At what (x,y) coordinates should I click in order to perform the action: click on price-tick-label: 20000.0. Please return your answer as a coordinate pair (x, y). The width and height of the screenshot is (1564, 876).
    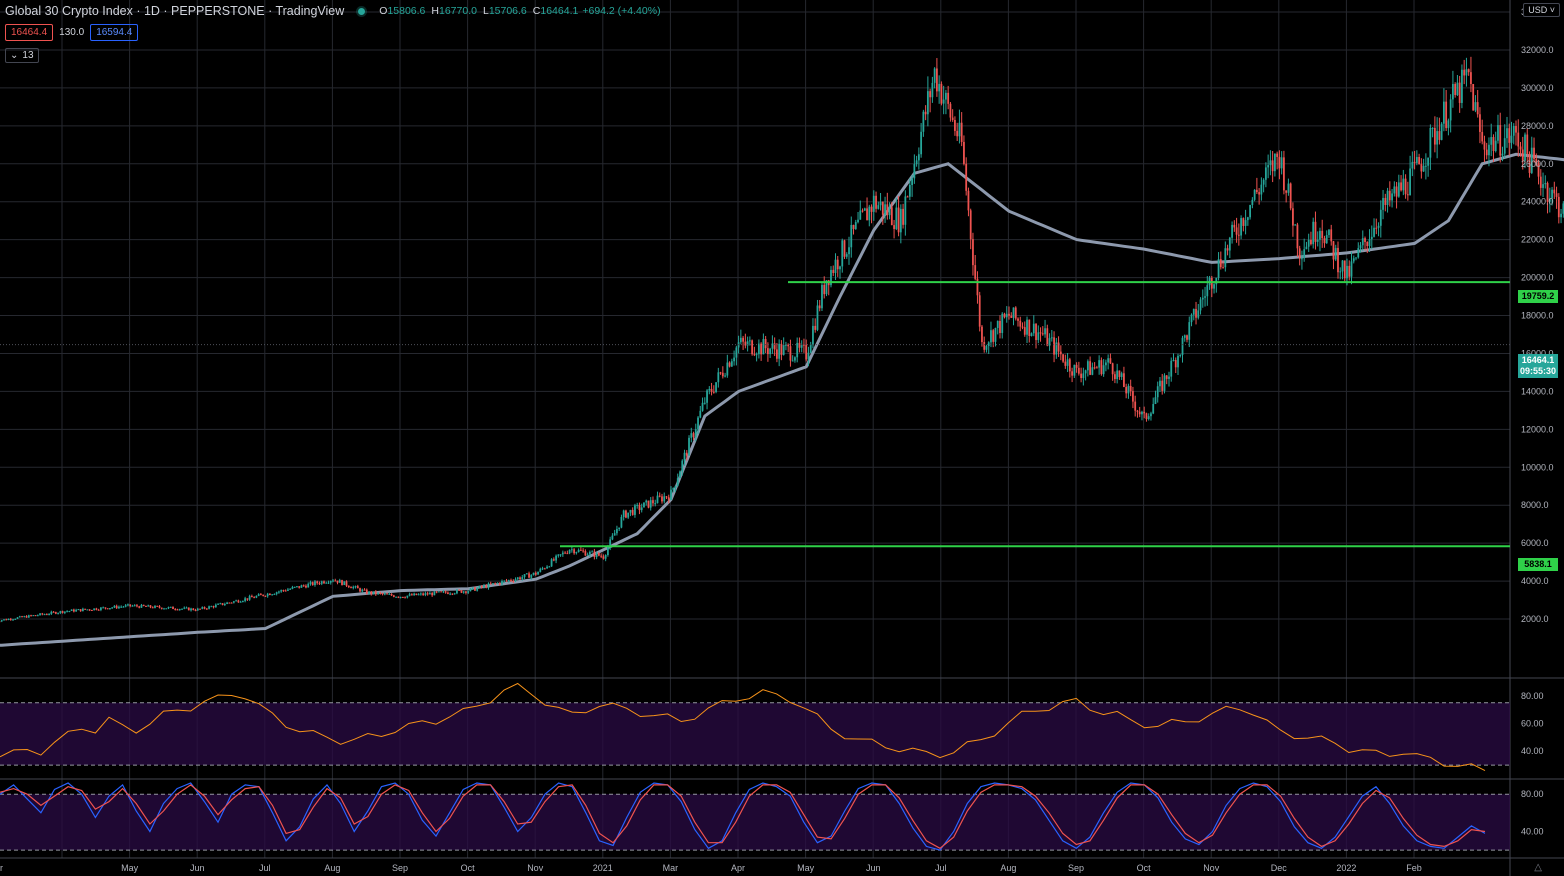
    Looking at the image, I should click on (1537, 278).